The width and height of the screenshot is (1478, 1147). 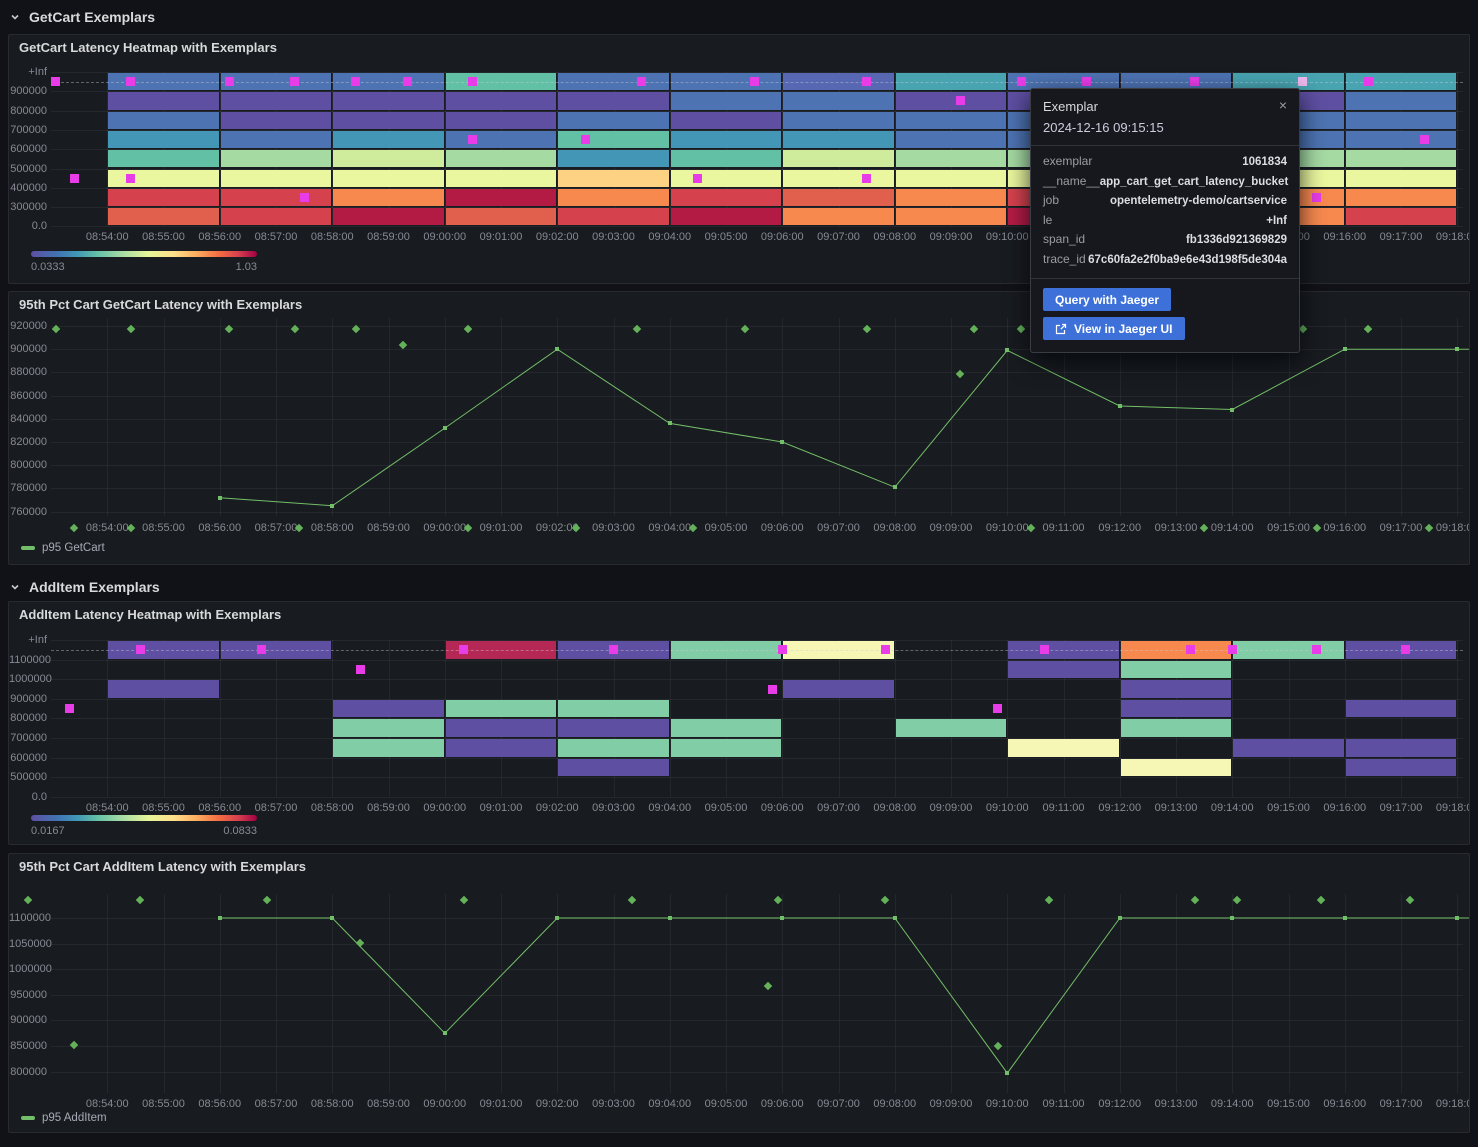 What do you see at coordinates (1114, 328) in the screenshot?
I see `view-in-jaeger-button: View in Jaeger UI` at bounding box center [1114, 328].